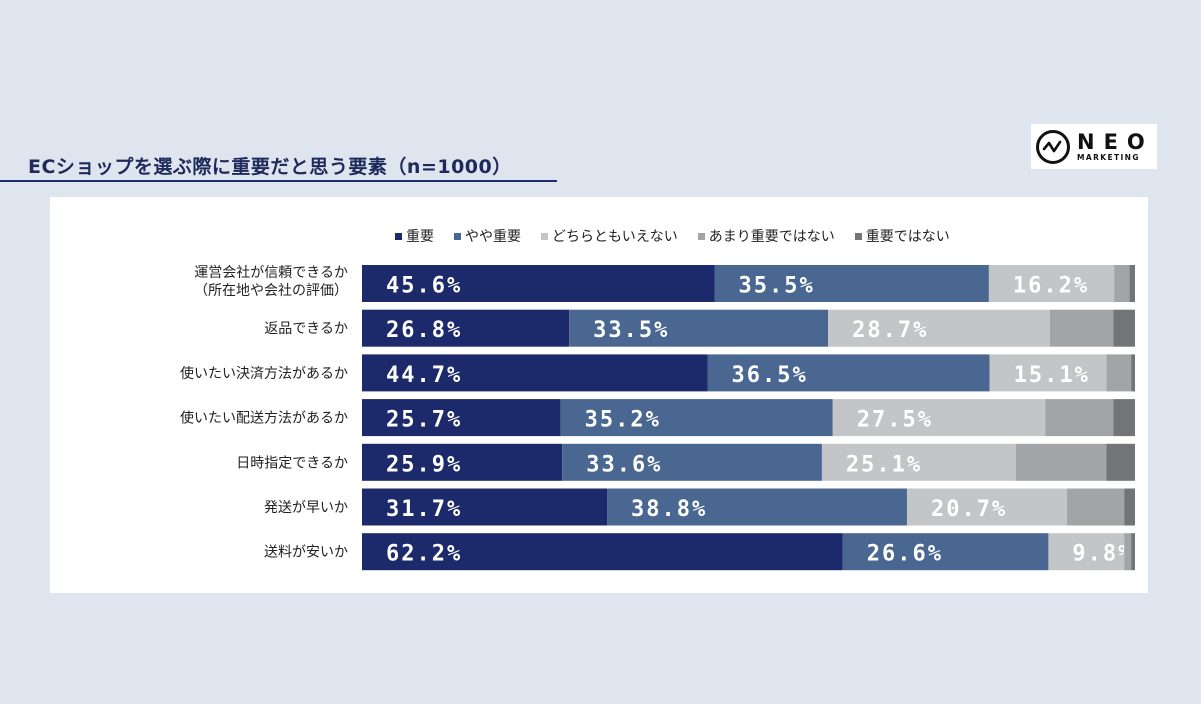 Image resolution: width=1201 pixels, height=704 pixels. I want to click on data-label: 16.2%, so click(1051, 286).